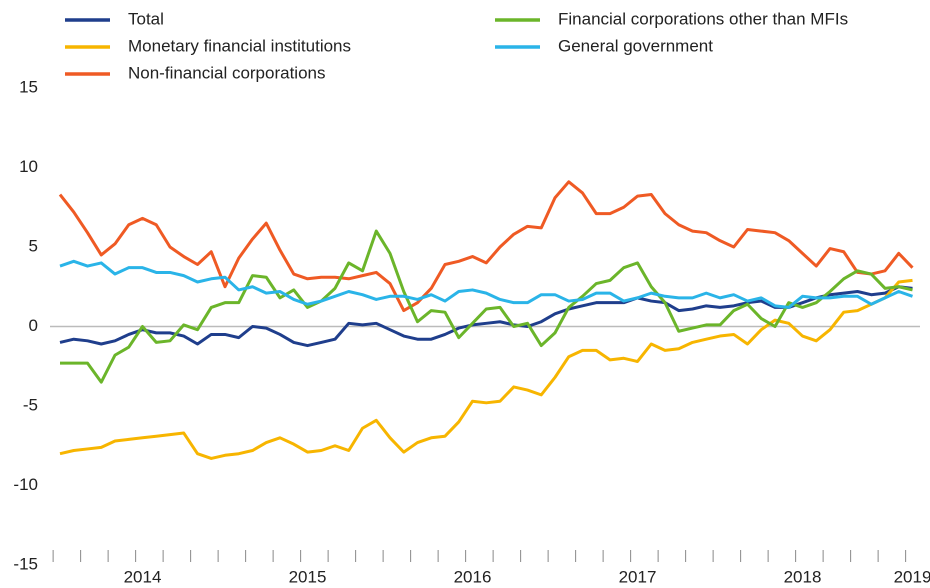 This screenshot has height=588, width=930. Describe the element at coordinates (33, 245) in the screenshot. I see `y-tick-label: 5` at that location.